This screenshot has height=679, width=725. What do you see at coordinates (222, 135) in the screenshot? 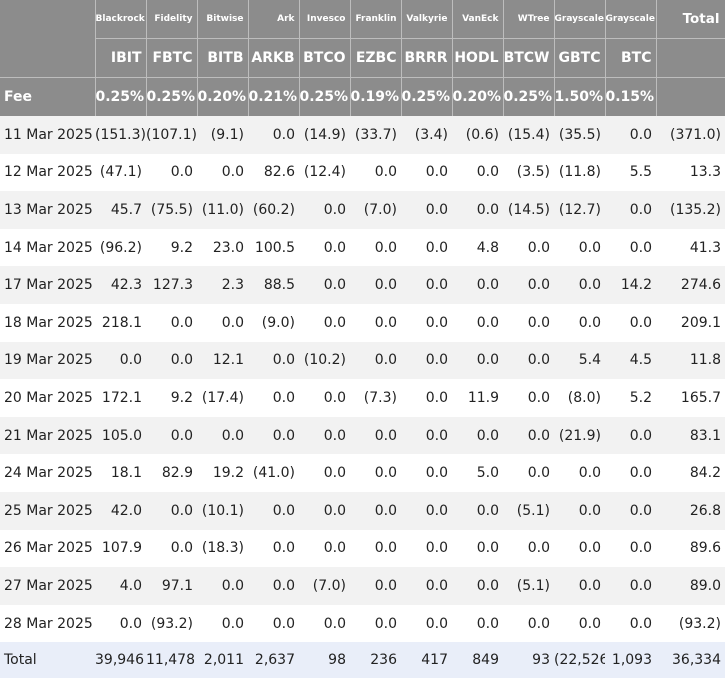
I see `flow-cell: (9.1)` at bounding box center [222, 135].